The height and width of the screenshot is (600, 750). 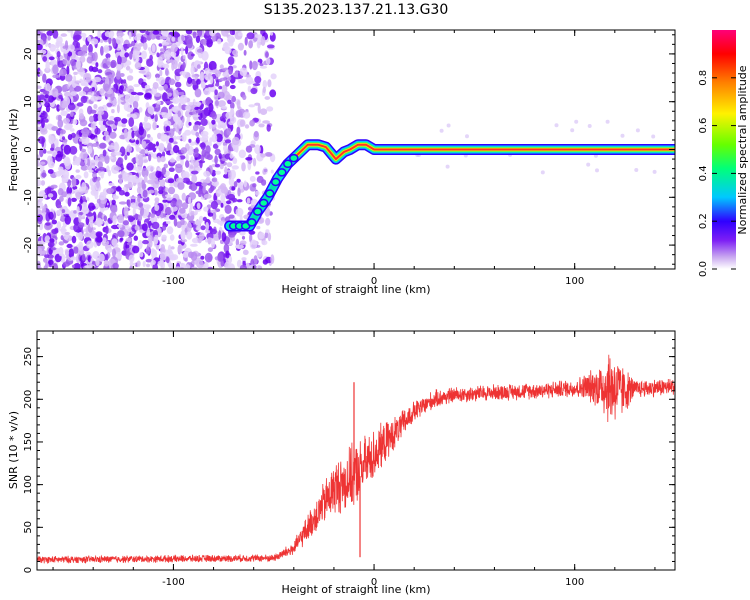 What do you see at coordinates (173, 281) in the screenshot?
I see `x-tick-label: -100` at bounding box center [173, 281].